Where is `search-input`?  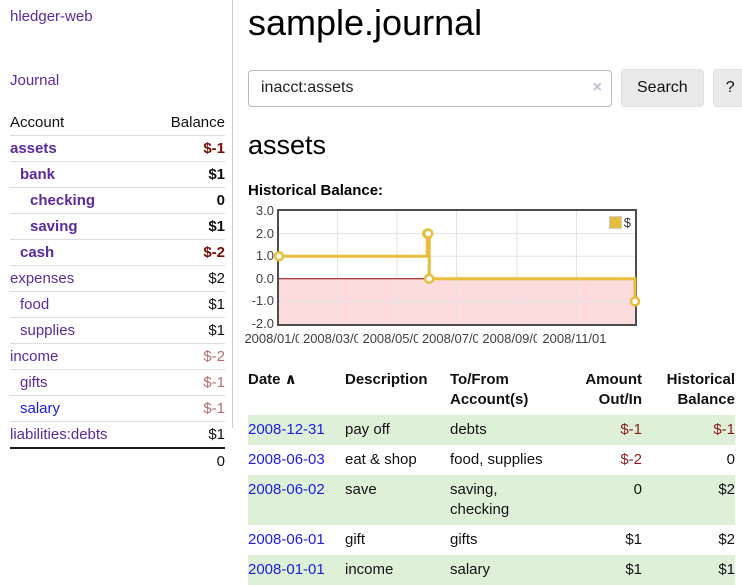
search-input is located at coordinates (430, 88).